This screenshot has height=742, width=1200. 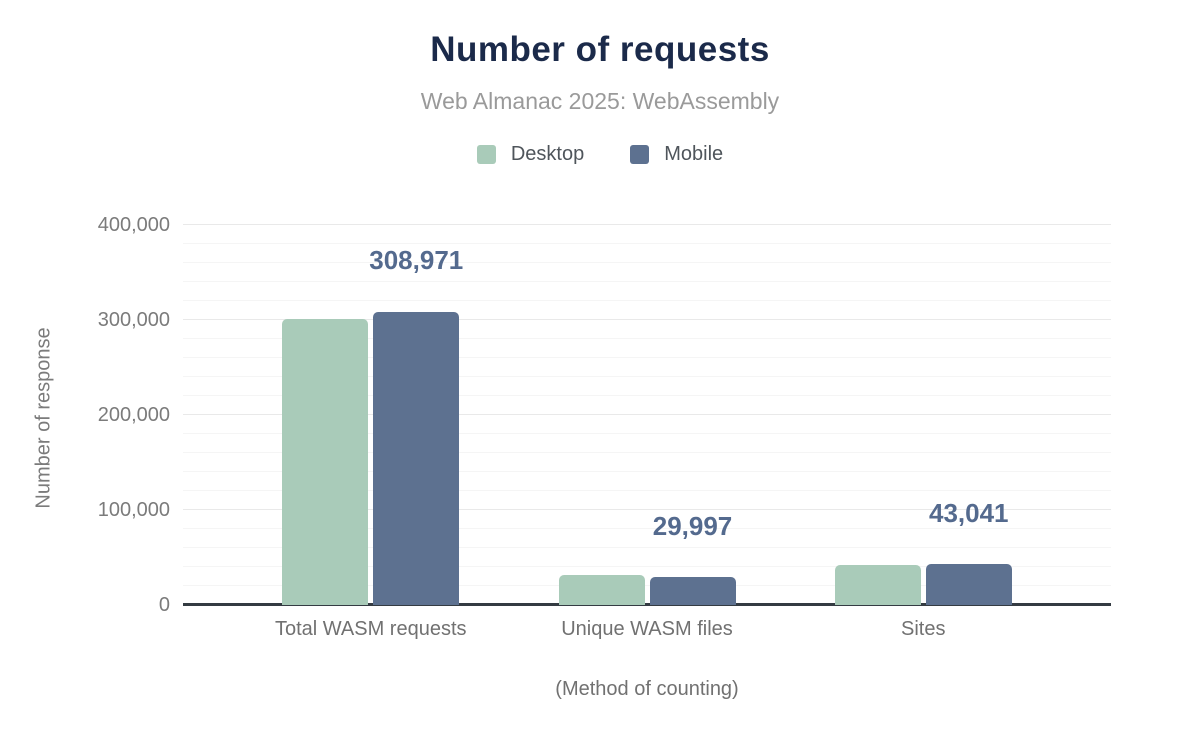 I want to click on legend-swatch-desktop, so click(x=486, y=154).